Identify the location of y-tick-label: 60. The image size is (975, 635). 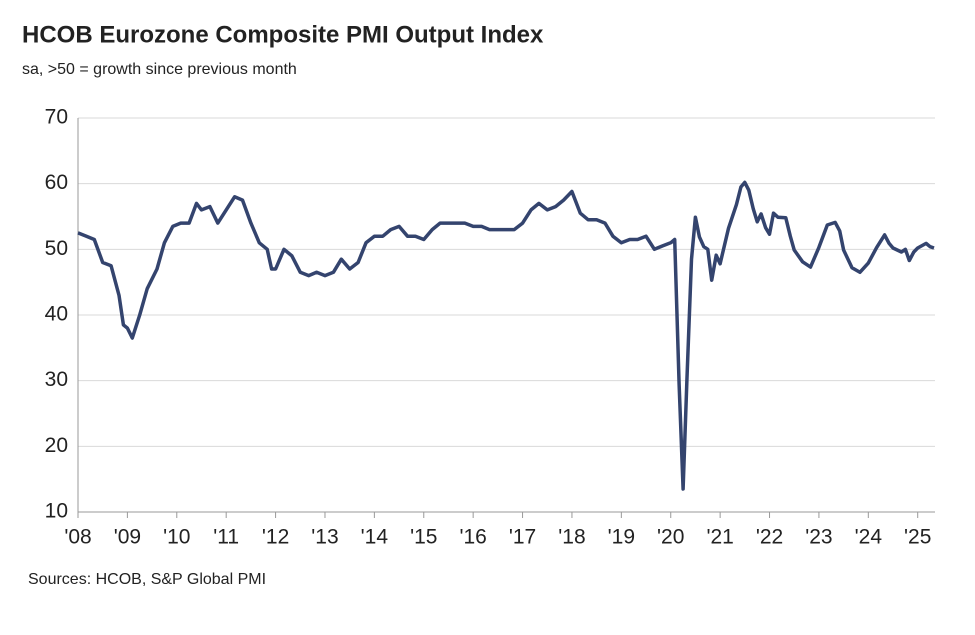
(56, 182).